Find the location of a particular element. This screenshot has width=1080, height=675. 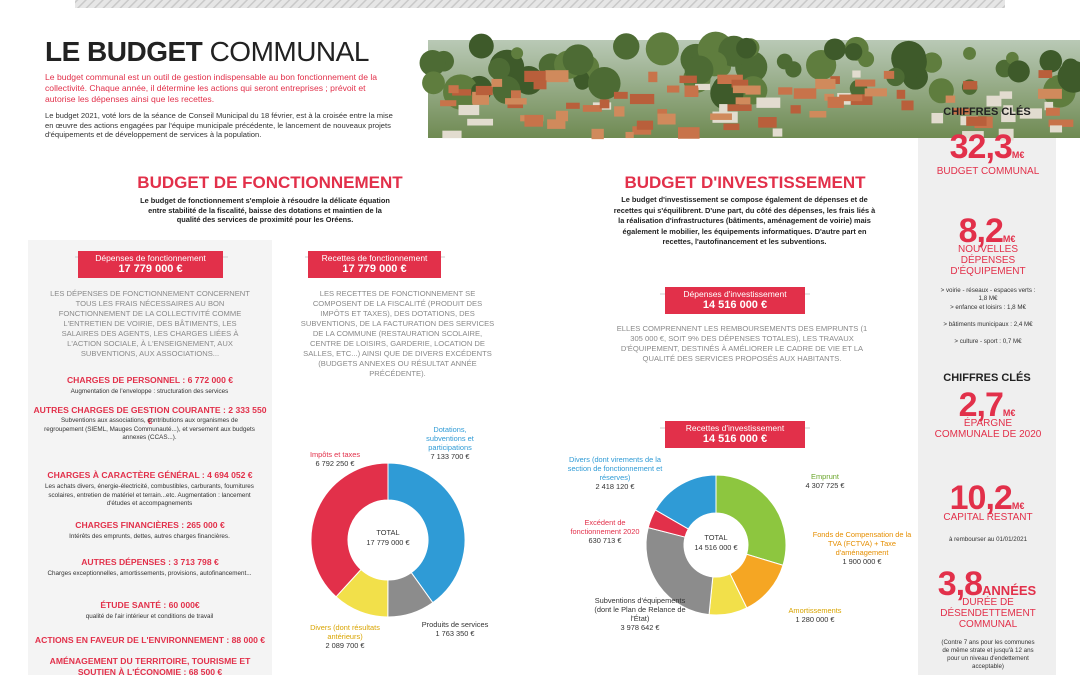

slice-label: Excédent de fonctionnement 2020 630 713 € is located at coordinates (605, 531).